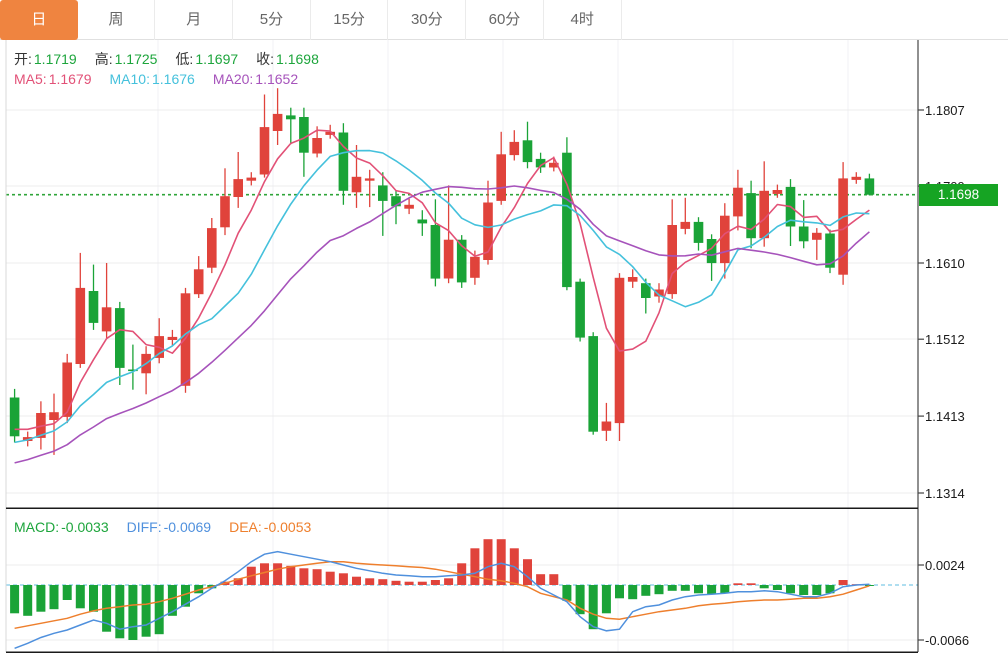 This screenshot has height=658, width=1008. Describe the element at coordinates (427, 20) in the screenshot. I see `tab-30min: 30分` at that location.